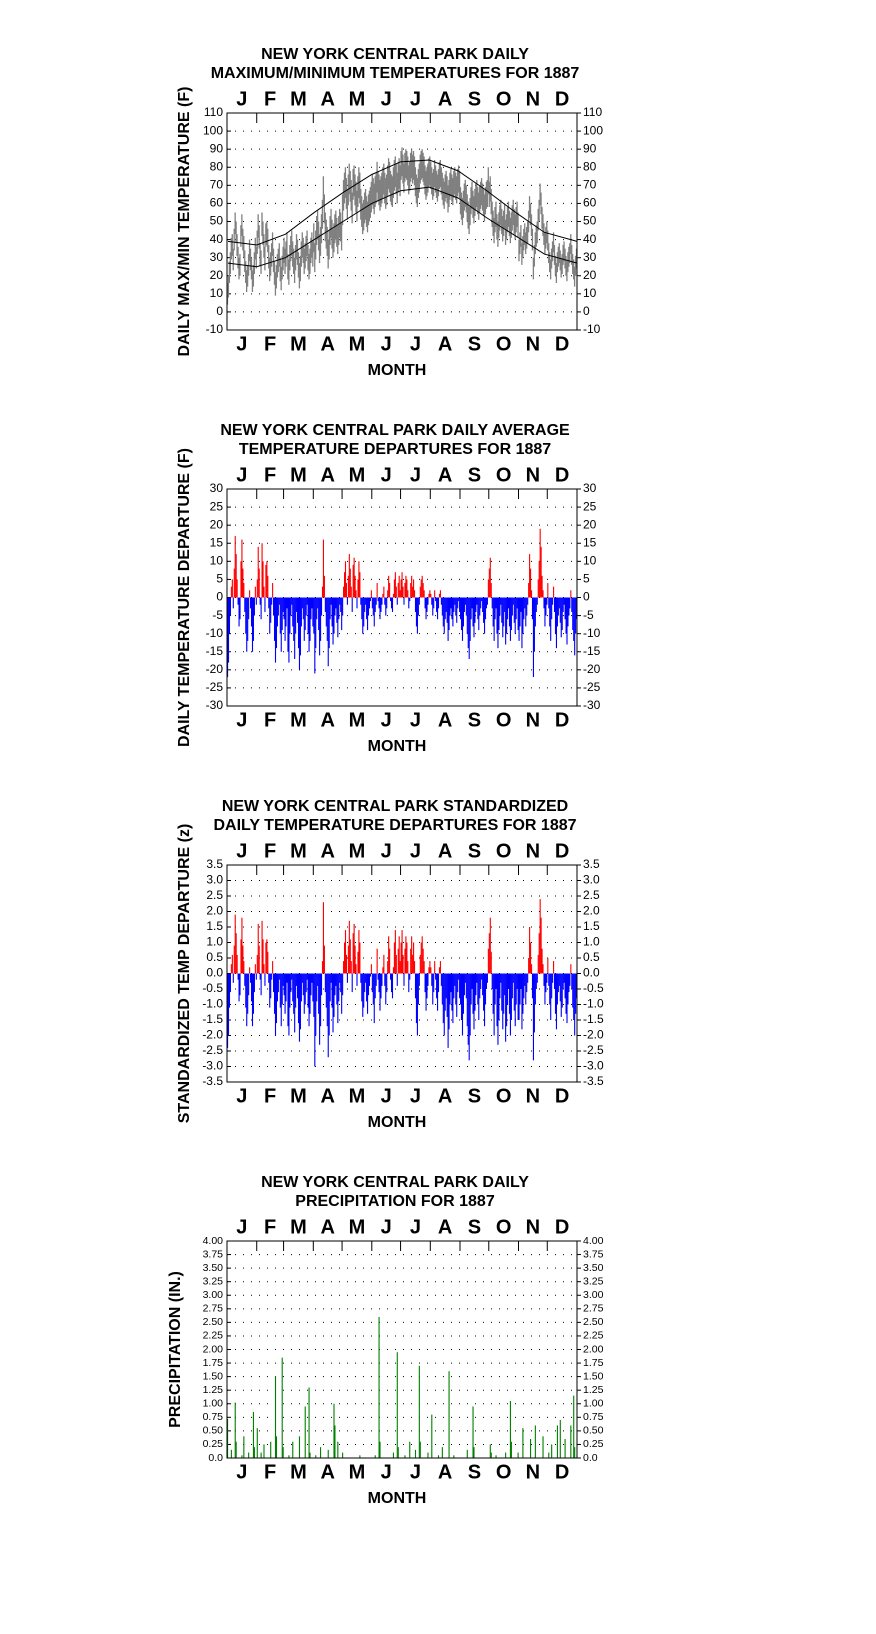 This screenshot has width=876, height=1634. Describe the element at coordinates (590, 542) in the screenshot. I see `y-tick-label-right: 15` at that location.